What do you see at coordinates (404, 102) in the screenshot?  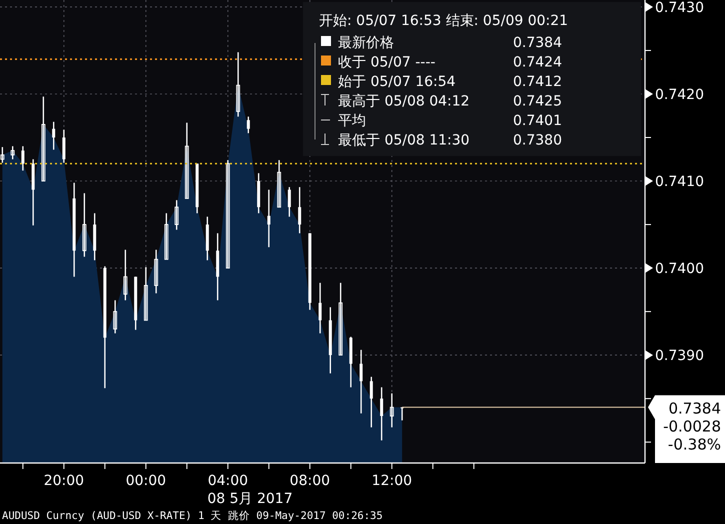 I see `annotation: 最高于 05/08 04:12` at bounding box center [404, 102].